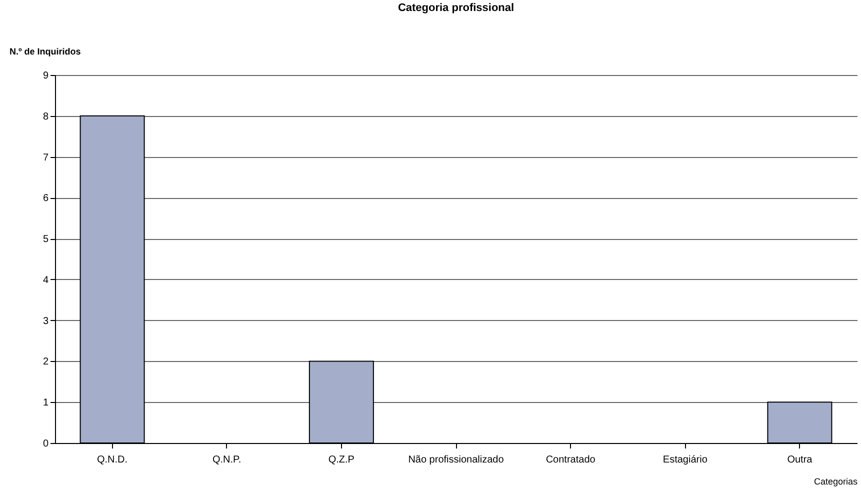  I want to click on chart-title: Categoria profissional, so click(456, 8).